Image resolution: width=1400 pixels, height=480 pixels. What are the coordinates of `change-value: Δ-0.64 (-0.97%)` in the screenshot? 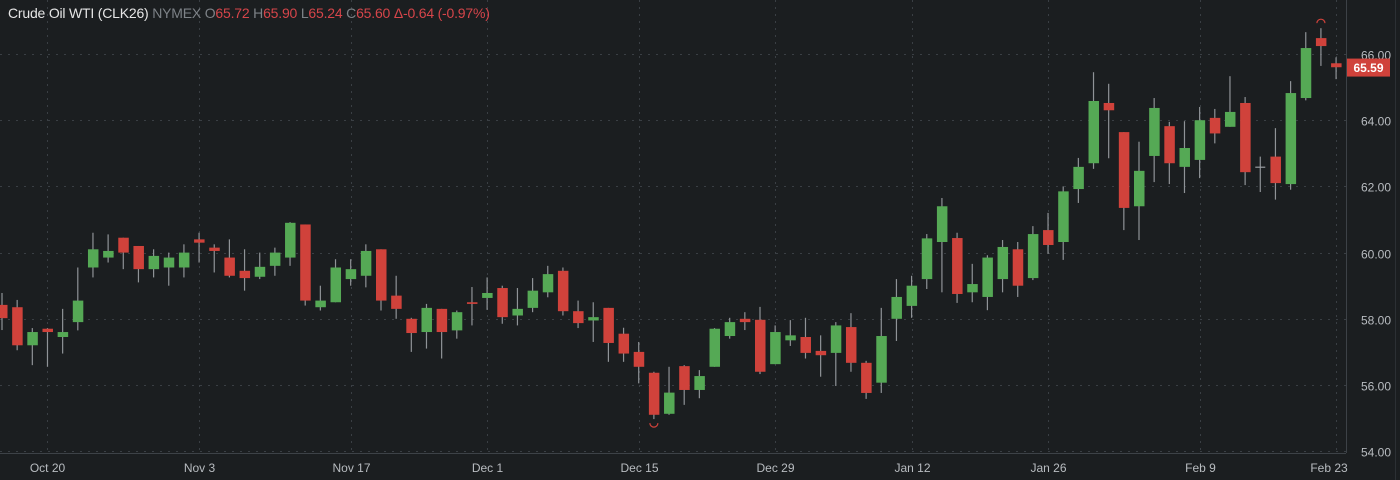 It's located at (441, 13).